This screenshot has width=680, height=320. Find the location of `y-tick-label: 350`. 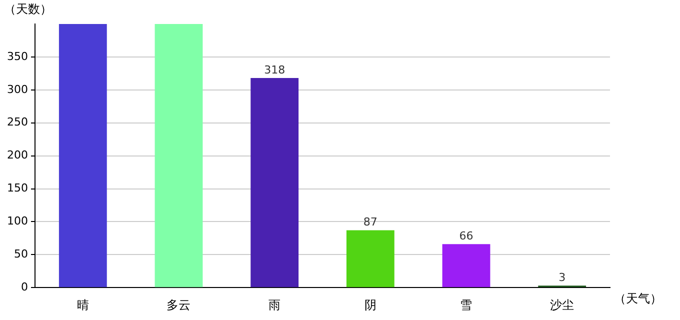

y-tick-label: 350 is located at coordinates (17, 56).